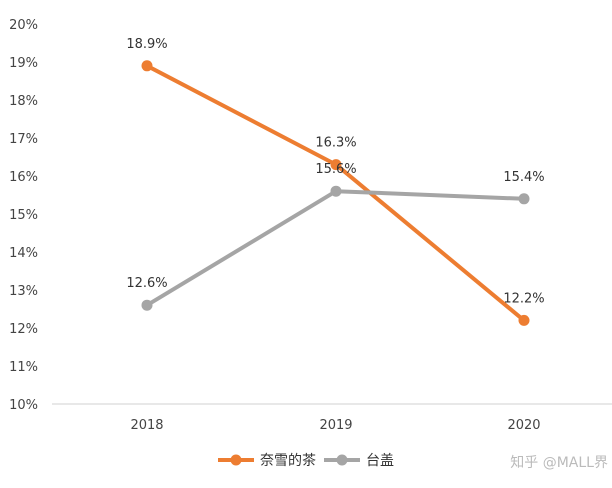 The image size is (612, 488). I want to click on legend-label: 奈雪的茶, so click(288, 461).